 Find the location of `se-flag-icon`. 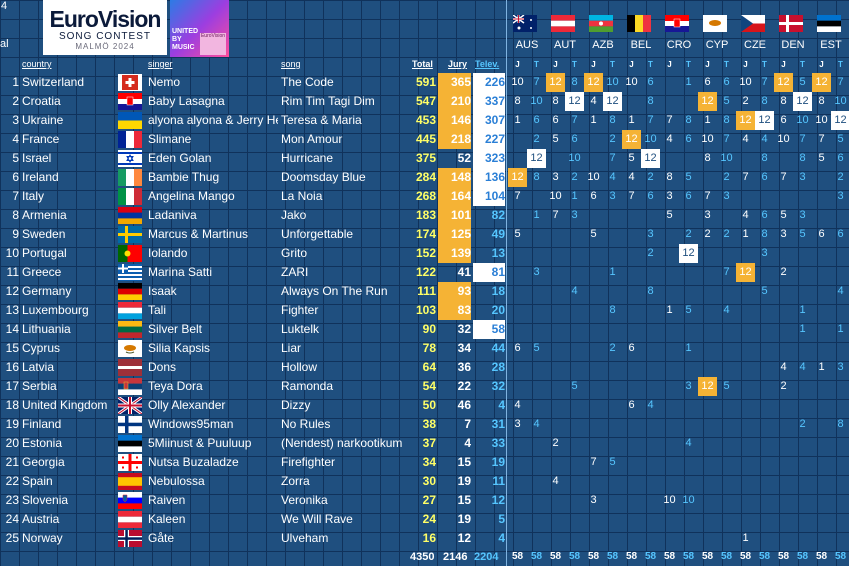

se-flag-icon is located at coordinates (130, 234).